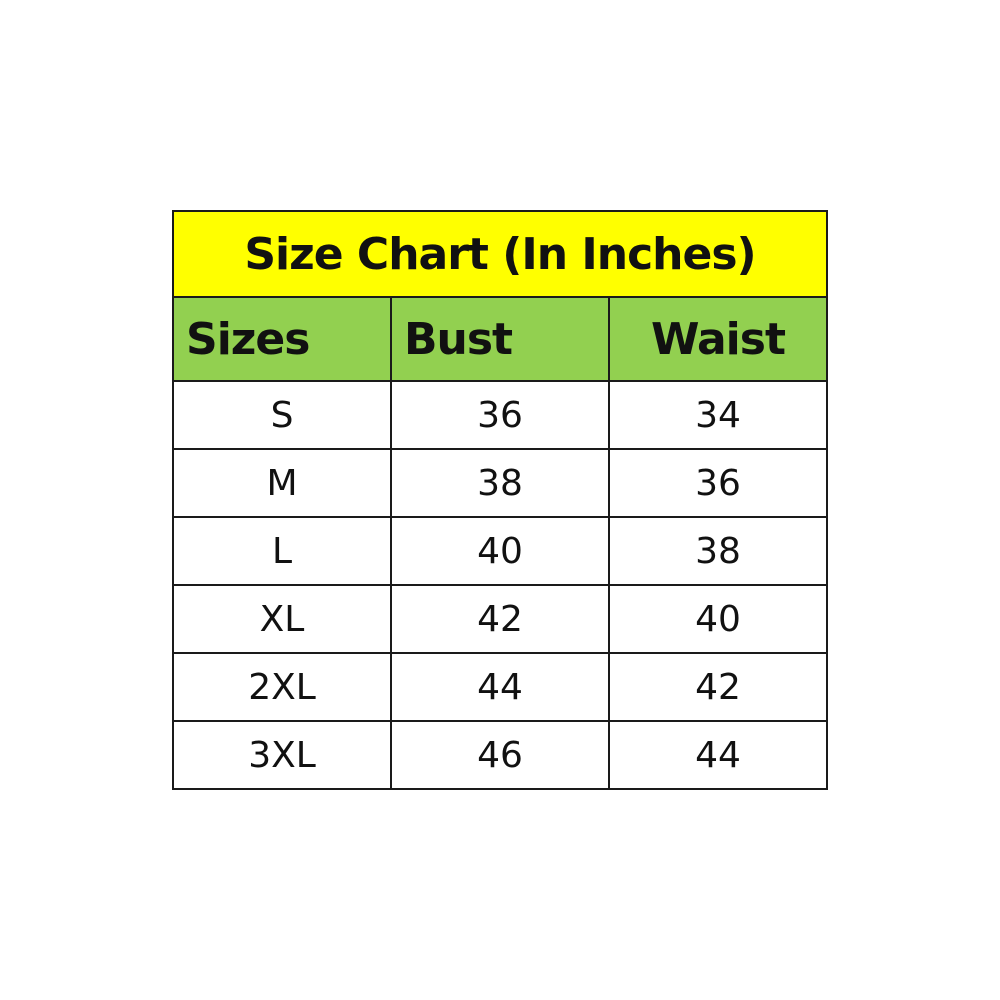  I want to click on header-row: Sizes Bust Waist, so click(500, 339).